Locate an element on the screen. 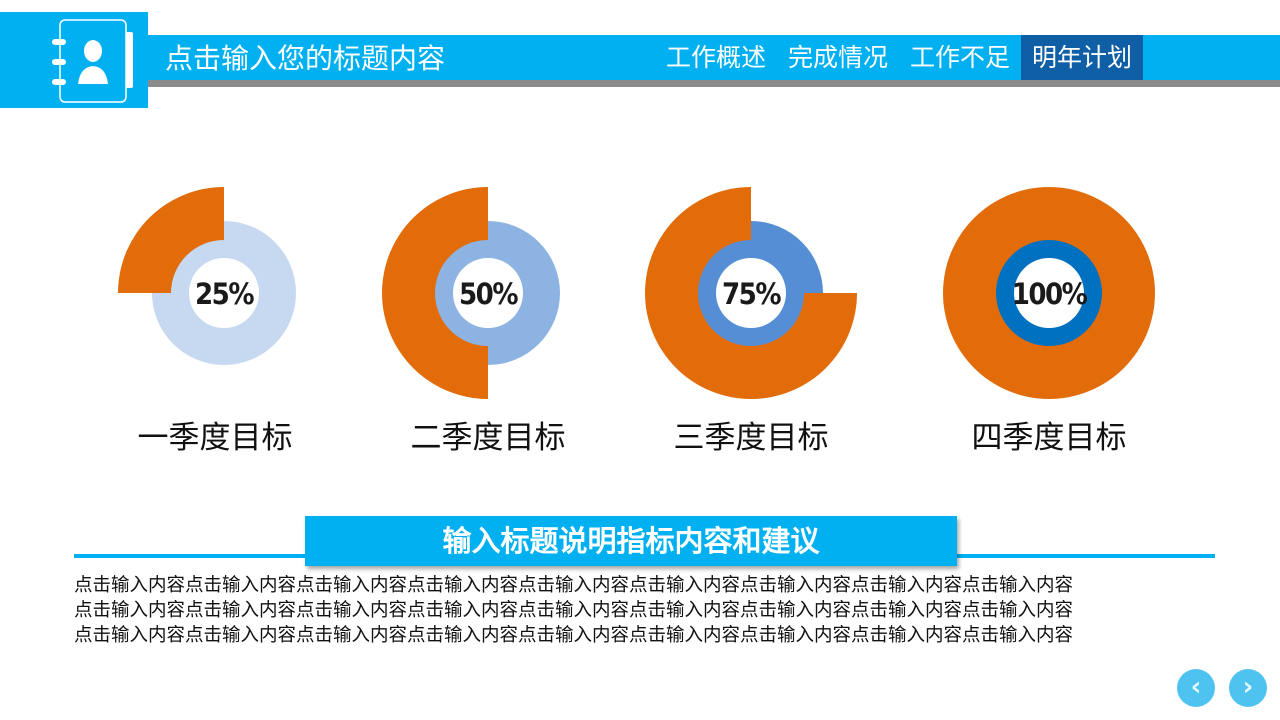  tab-overview: 工作概述 is located at coordinates (716, 57).